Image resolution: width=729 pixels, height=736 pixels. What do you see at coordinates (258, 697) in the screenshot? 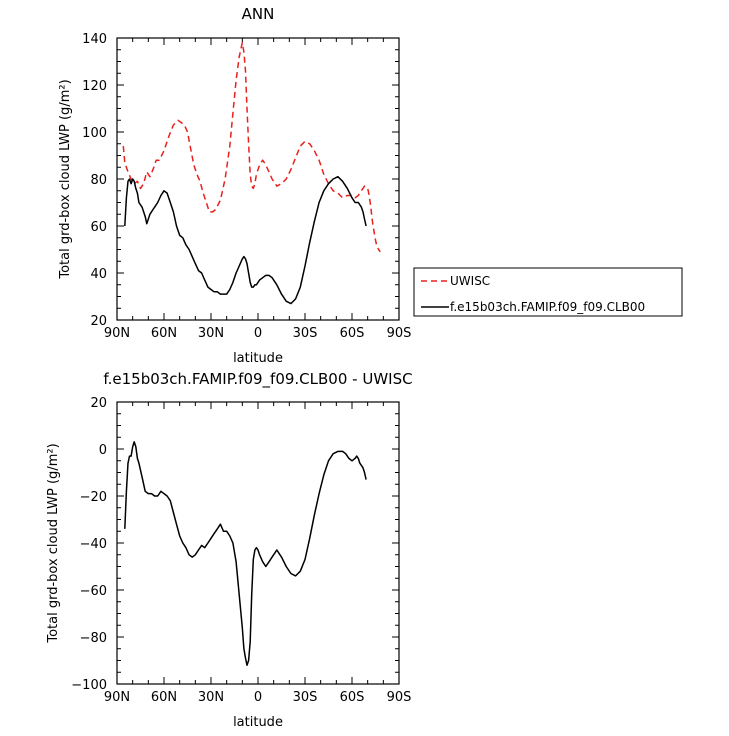
I see `bottom-chart-x-tick-label-3: 0` at bounding box center [258, 697].